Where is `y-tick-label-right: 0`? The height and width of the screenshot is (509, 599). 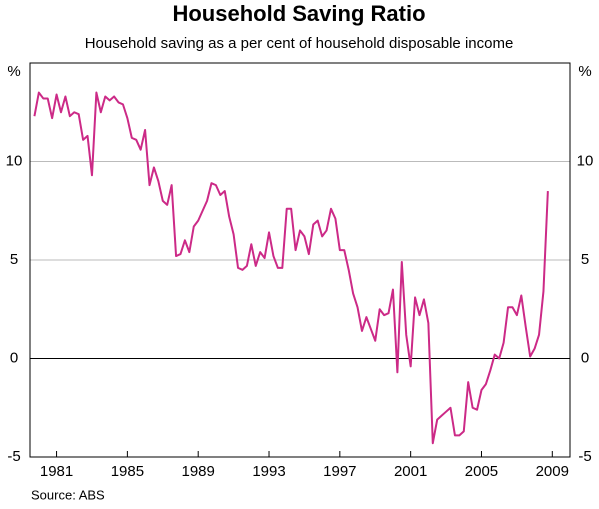
y-tick-label-right: 0 is located at coordinates (585, 357).